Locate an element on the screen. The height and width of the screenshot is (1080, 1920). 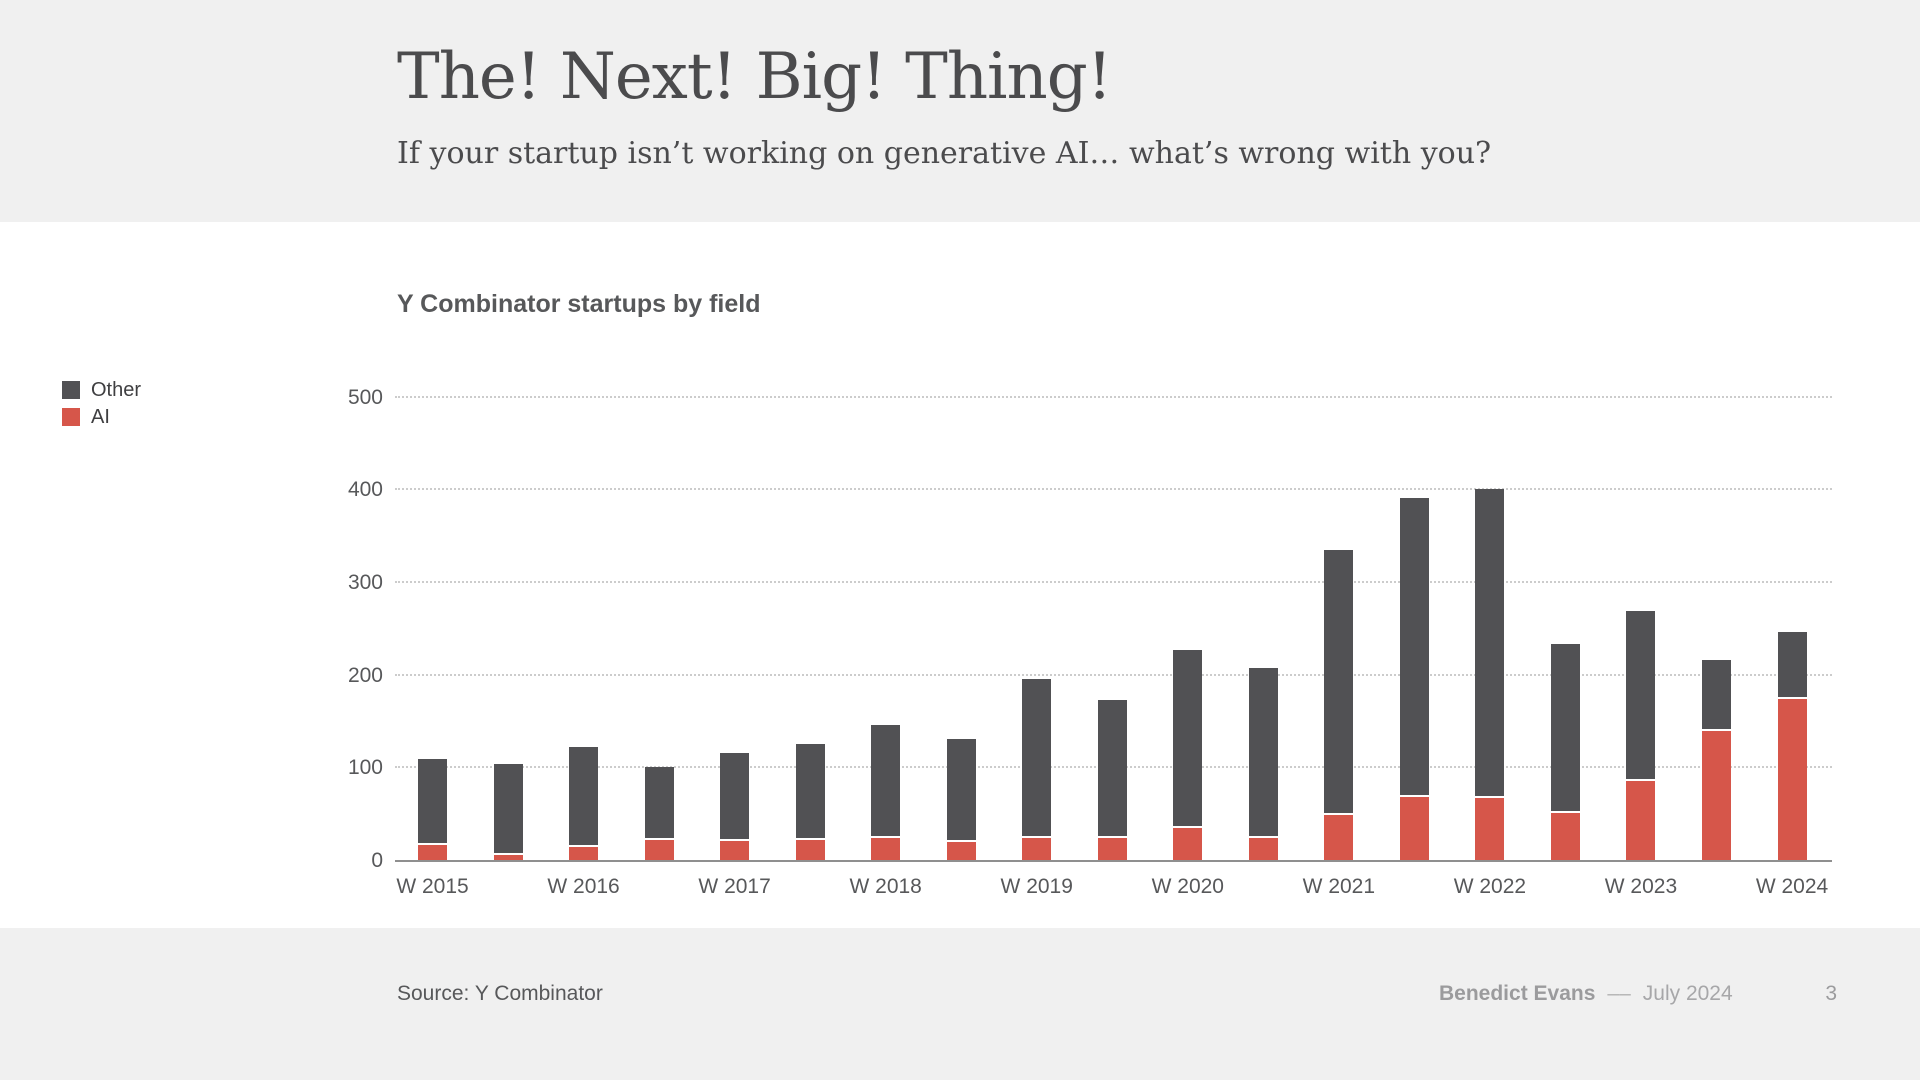
bar-w-2024 is located at coordinates (1792, 745).